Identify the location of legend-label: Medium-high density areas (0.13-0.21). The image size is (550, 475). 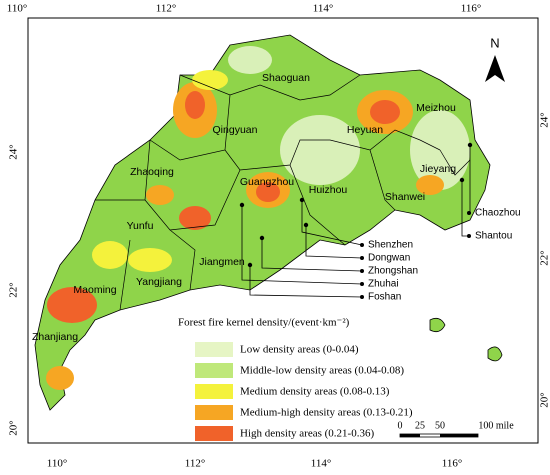
(326, 413).